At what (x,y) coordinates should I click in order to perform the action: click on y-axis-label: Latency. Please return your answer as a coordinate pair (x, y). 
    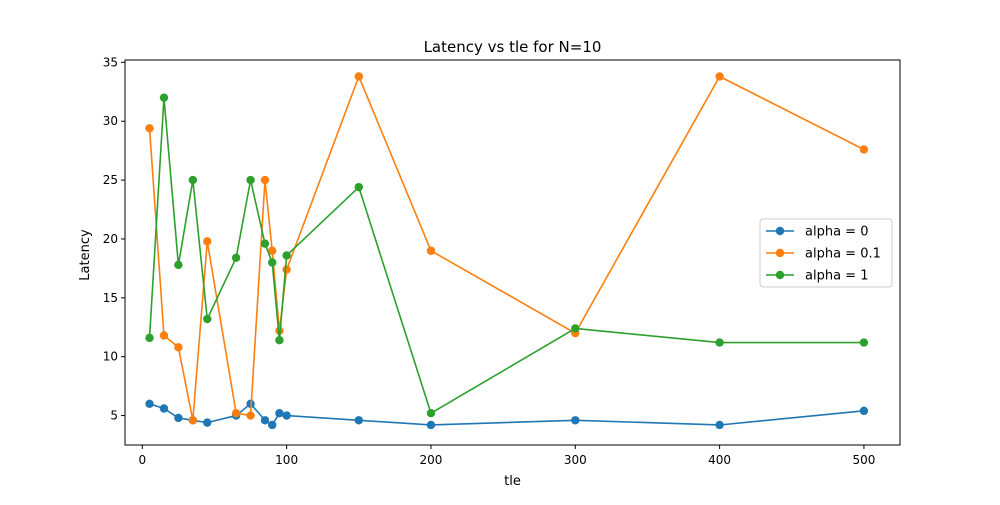
    Looking at the image, I should click on (85, 255).